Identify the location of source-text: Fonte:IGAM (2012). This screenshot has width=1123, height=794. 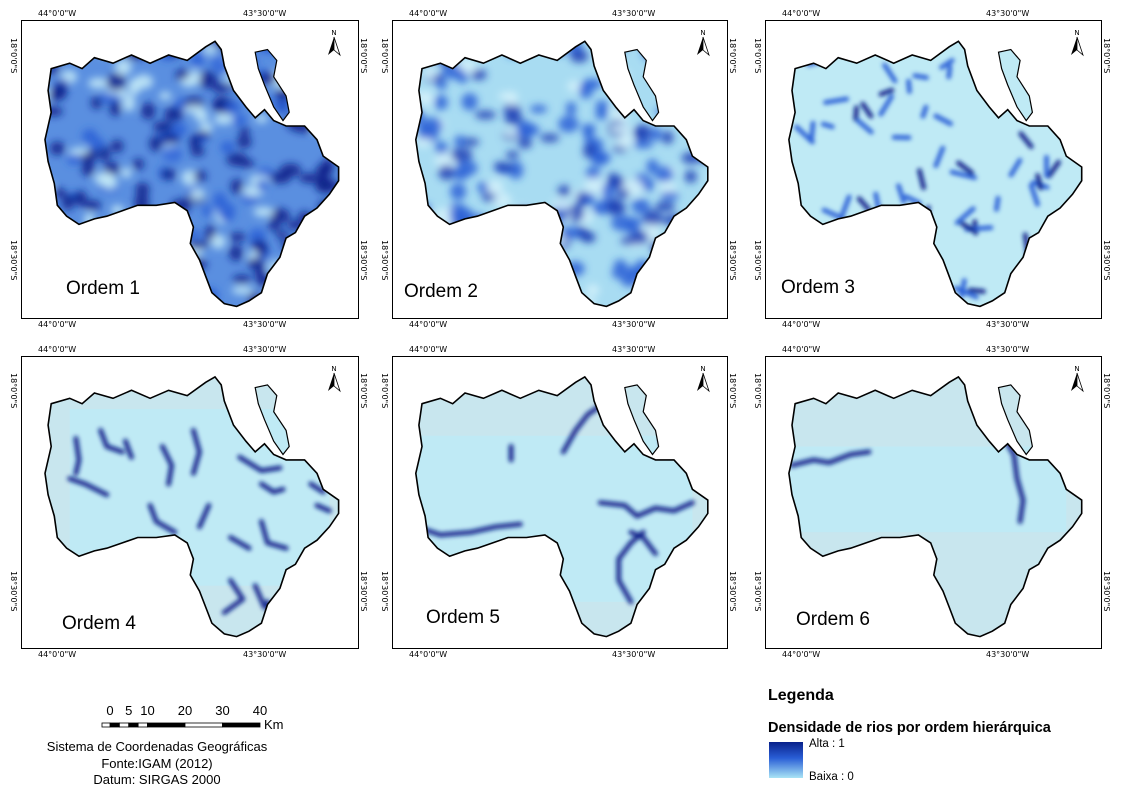
(157, 763).